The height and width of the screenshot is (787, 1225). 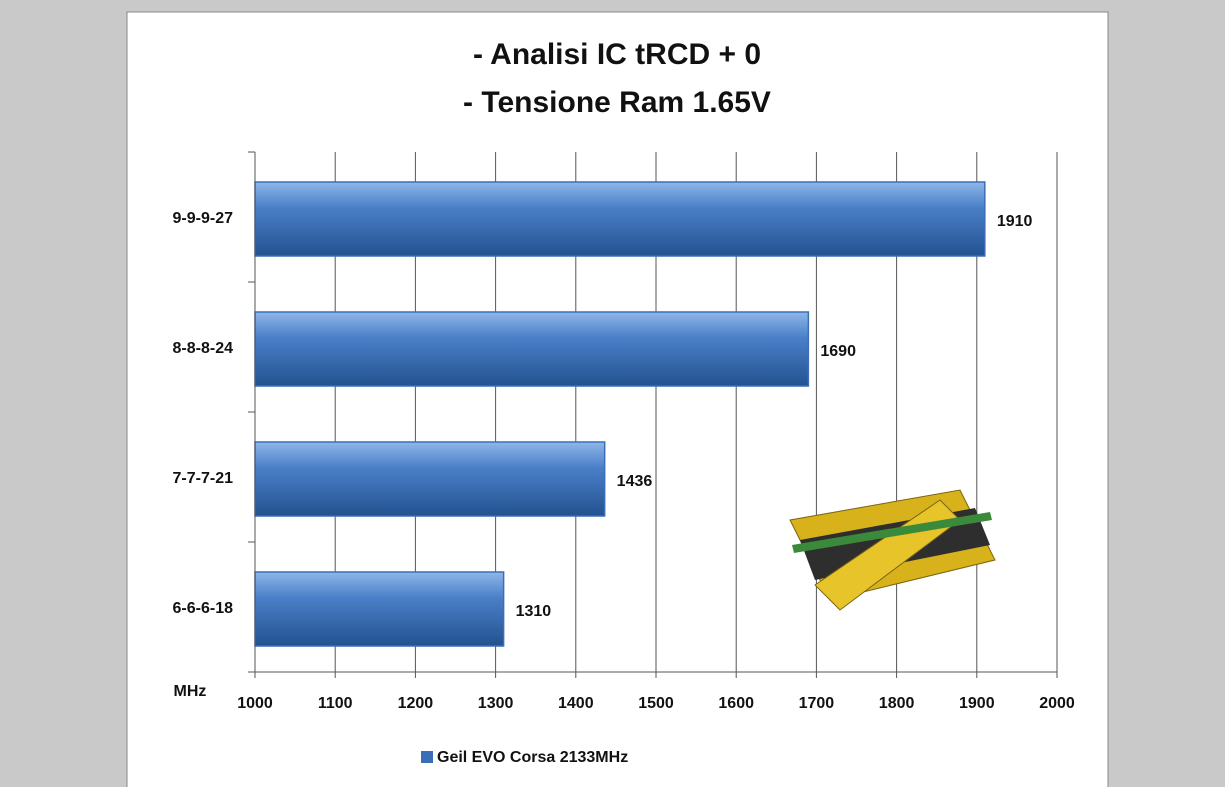 What do you see at coordinates (617, 102) in the screenshot?
I see `chart-title: - Tensione Ram 1.65V` at bounding box center [617, 102].